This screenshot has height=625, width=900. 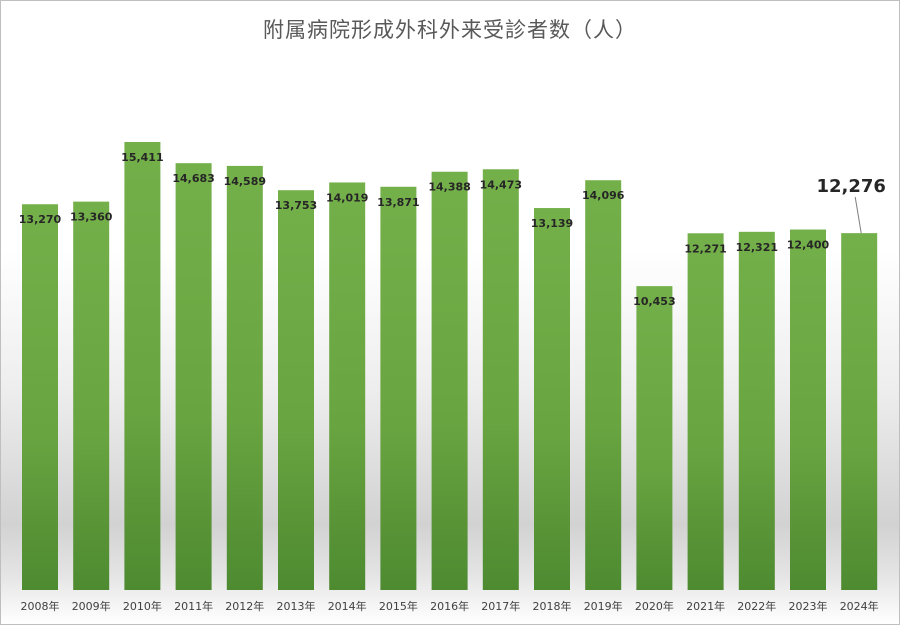 What do you see at coordinates (193, 606) in the screenshot?
I see `x-tick-label: 2011年` at bounding box center [193, 606].